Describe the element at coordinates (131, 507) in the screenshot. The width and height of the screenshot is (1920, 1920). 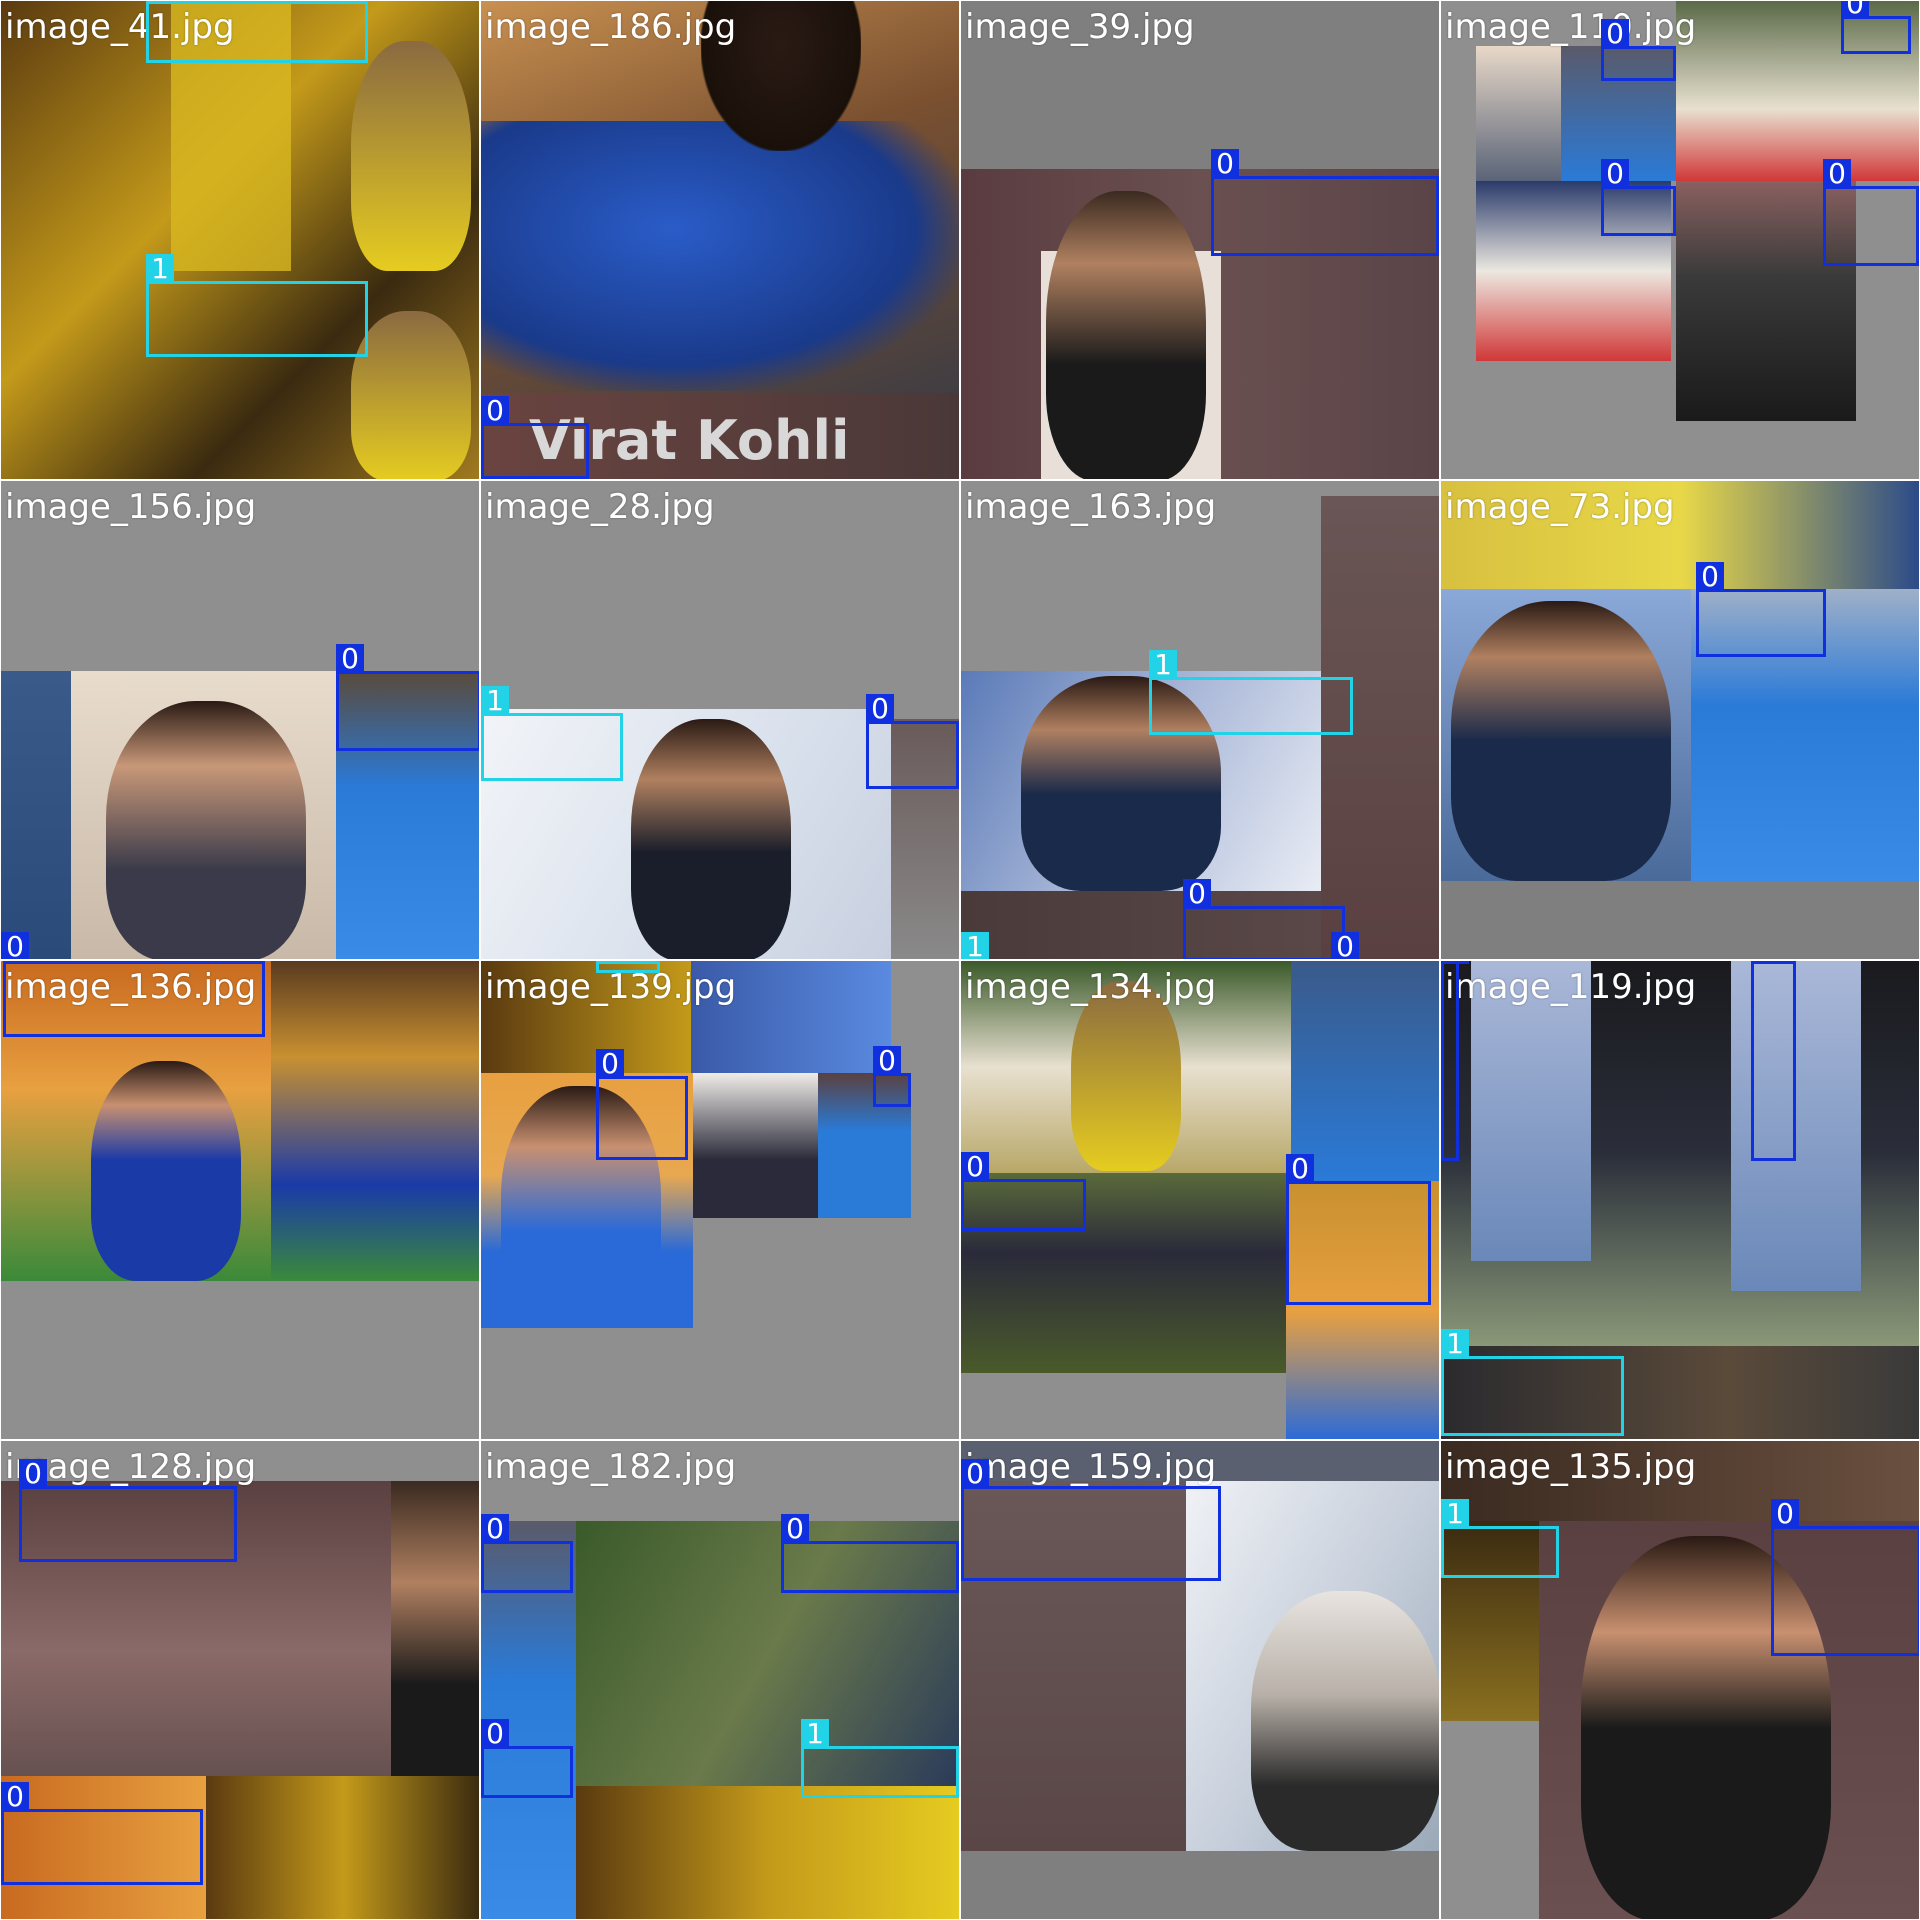
I see `tile-label: image_156.jpg` at that location.